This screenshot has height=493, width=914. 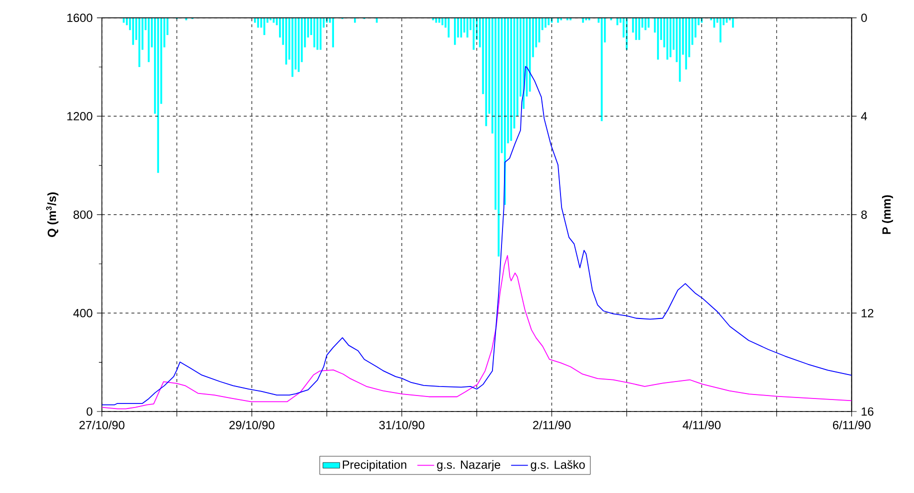 I want to click on x-tick-label: 4/11/90, so click(x=701, y=425).